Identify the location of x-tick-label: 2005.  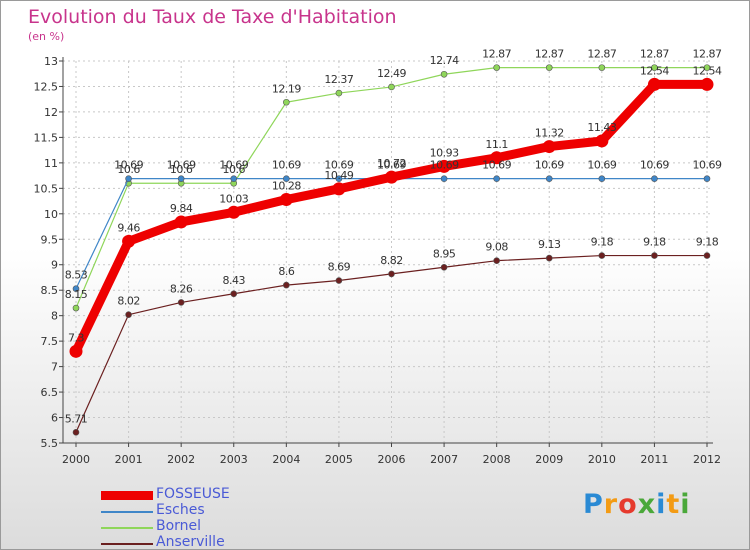
(339, 459).